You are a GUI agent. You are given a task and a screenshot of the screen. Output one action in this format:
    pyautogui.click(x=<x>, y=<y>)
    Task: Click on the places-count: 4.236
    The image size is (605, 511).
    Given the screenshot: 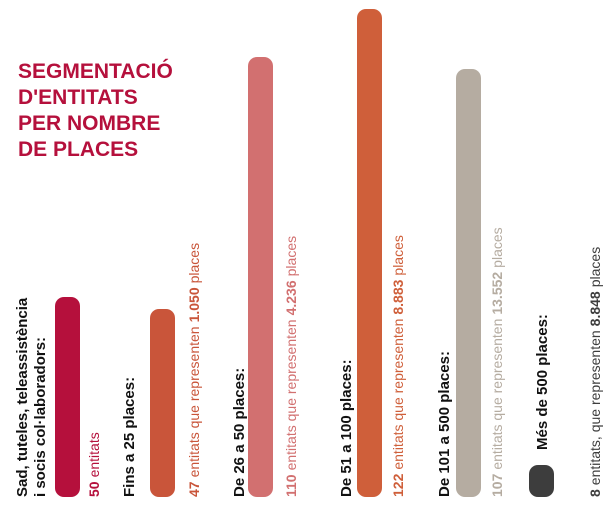 What is the action you would take?
    pyautogui.click(x=291, y=297)
    